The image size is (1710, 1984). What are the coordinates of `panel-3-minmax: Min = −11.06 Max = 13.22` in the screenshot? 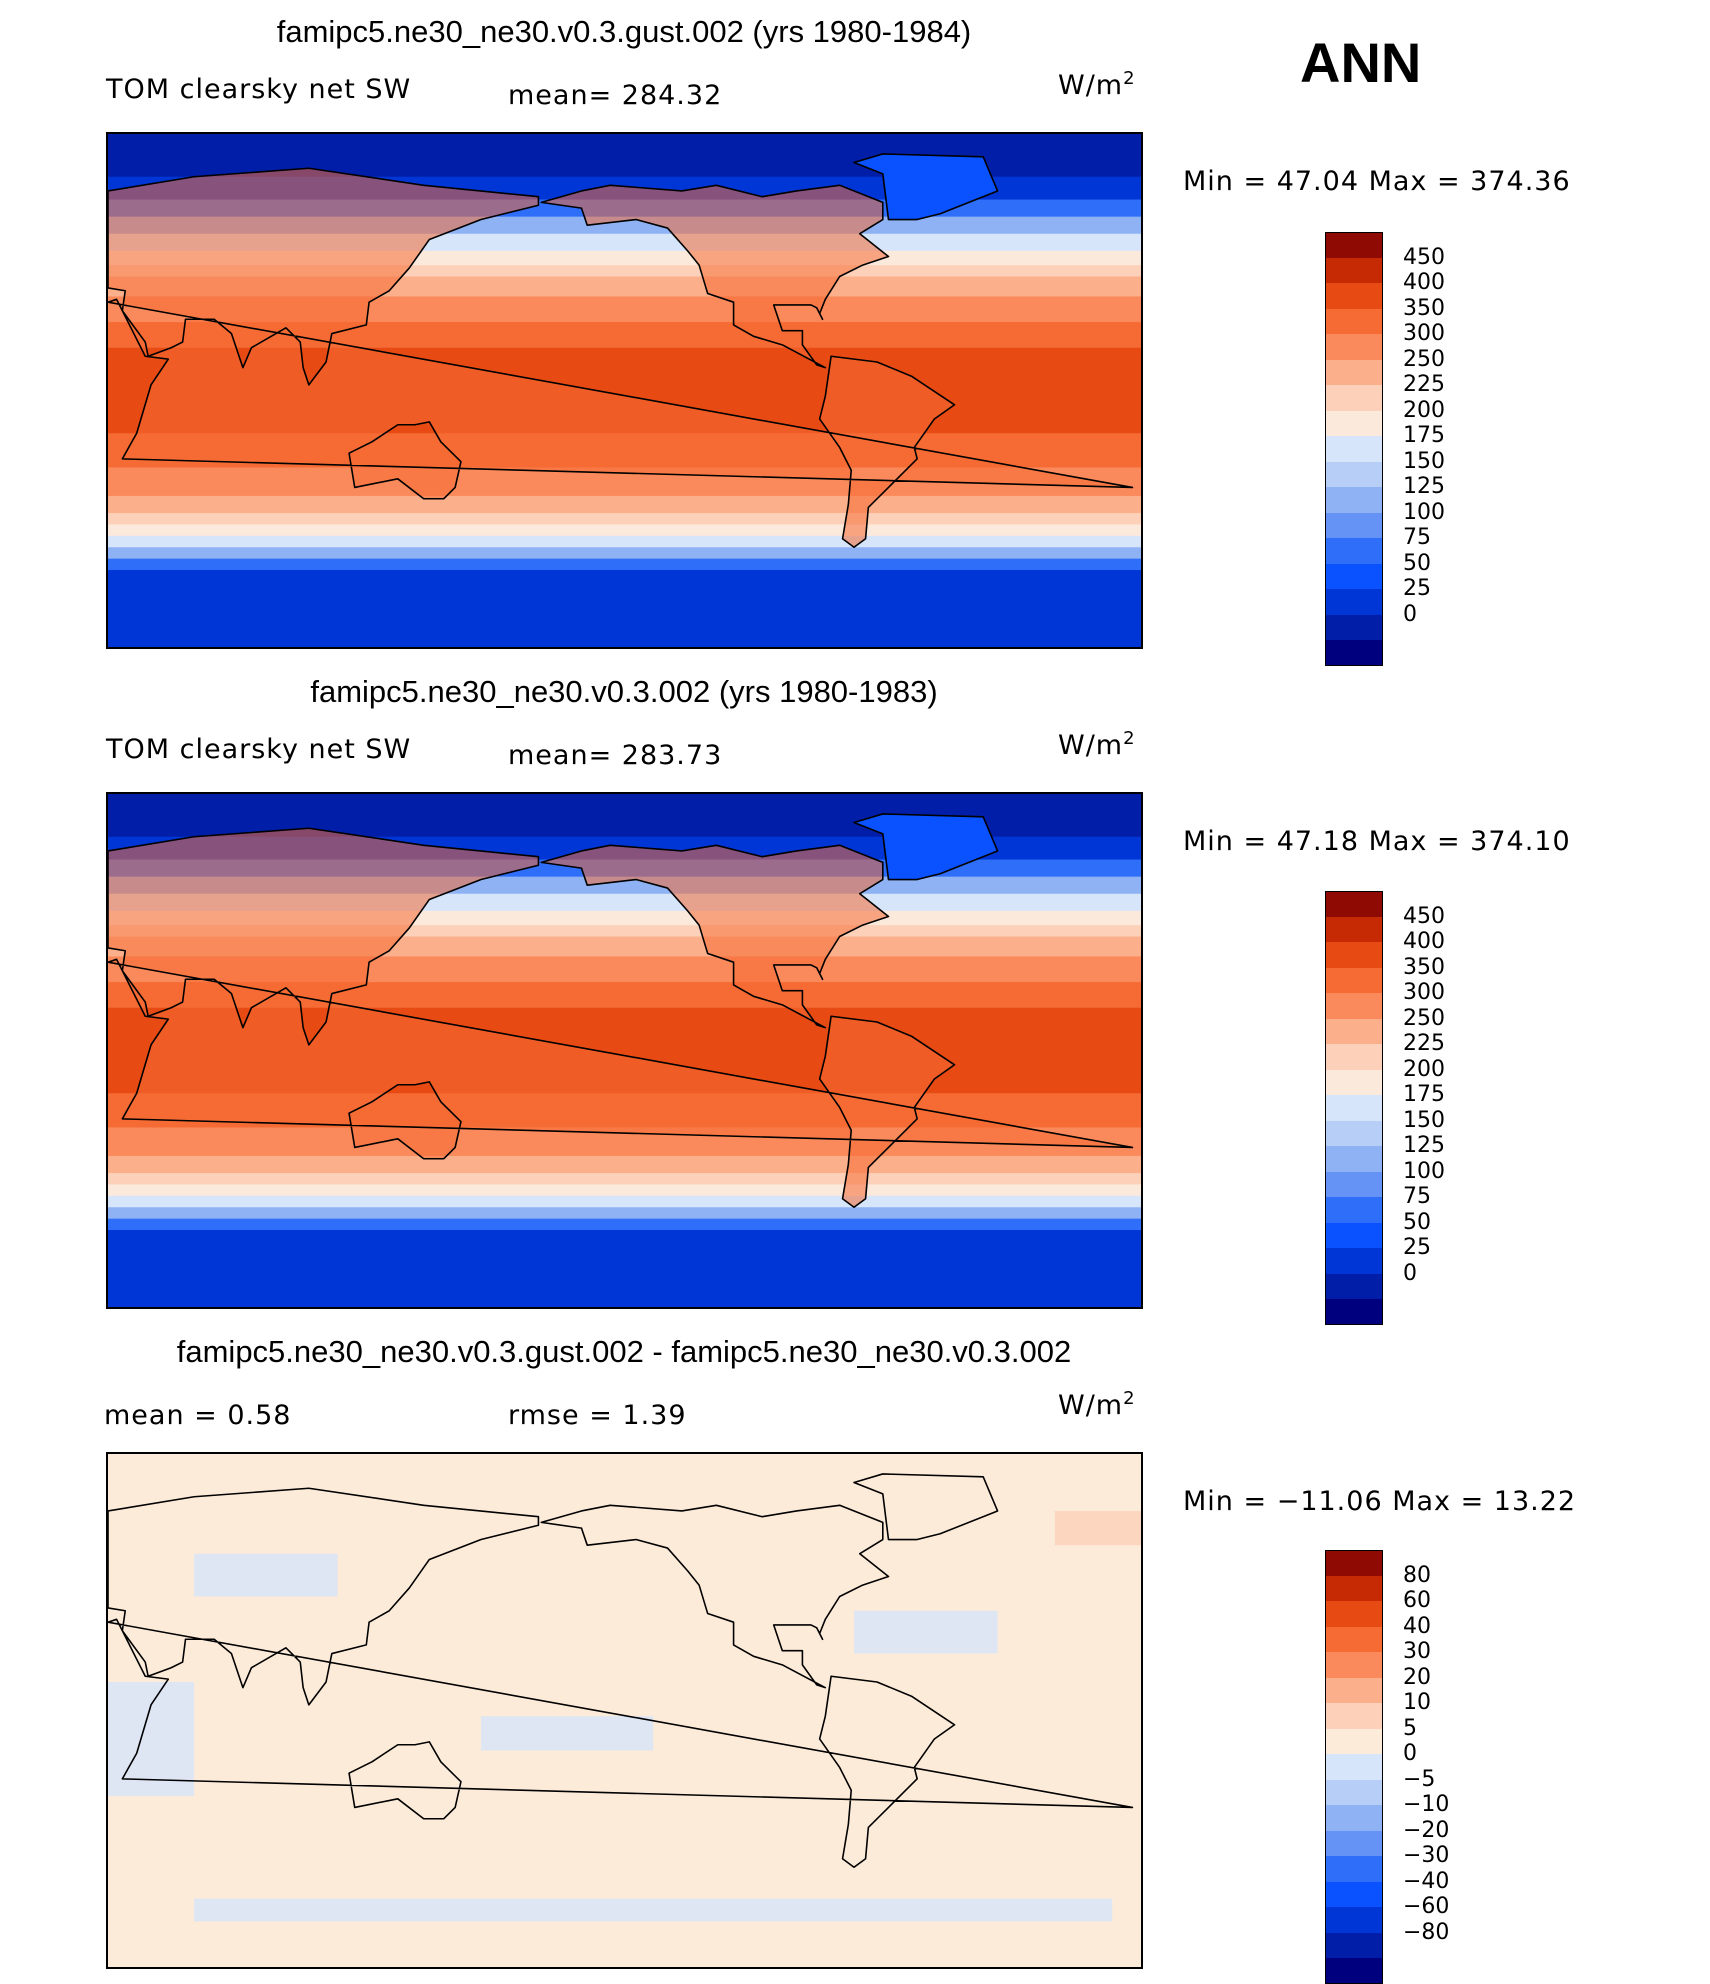 It's located at (1380, 1501).